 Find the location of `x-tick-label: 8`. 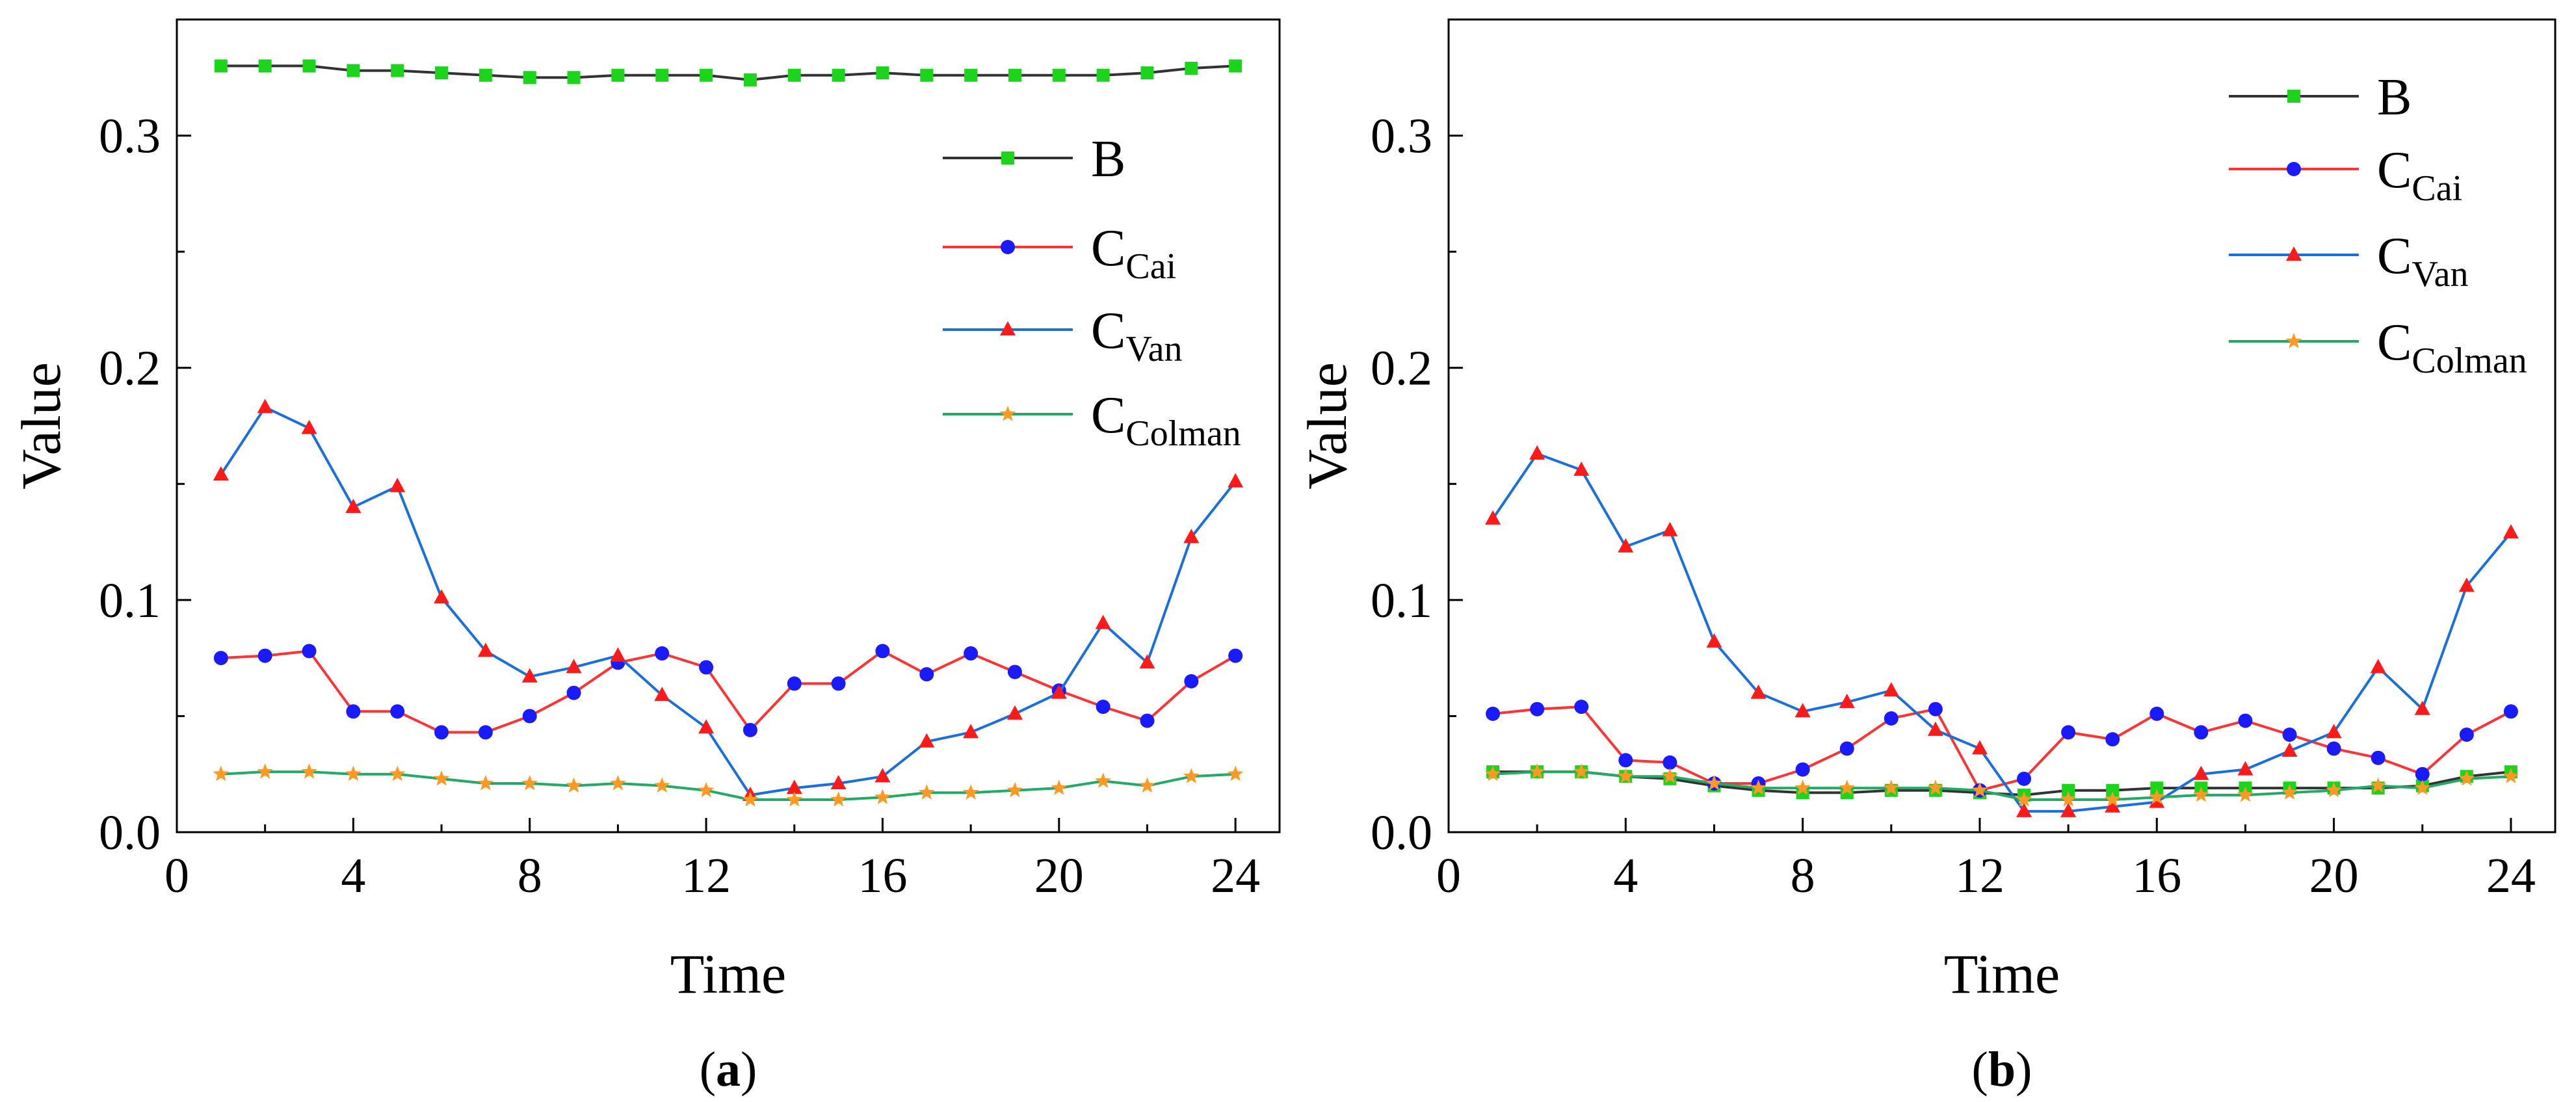

x-tick-label: 8 is located at coordinates (530, 876).